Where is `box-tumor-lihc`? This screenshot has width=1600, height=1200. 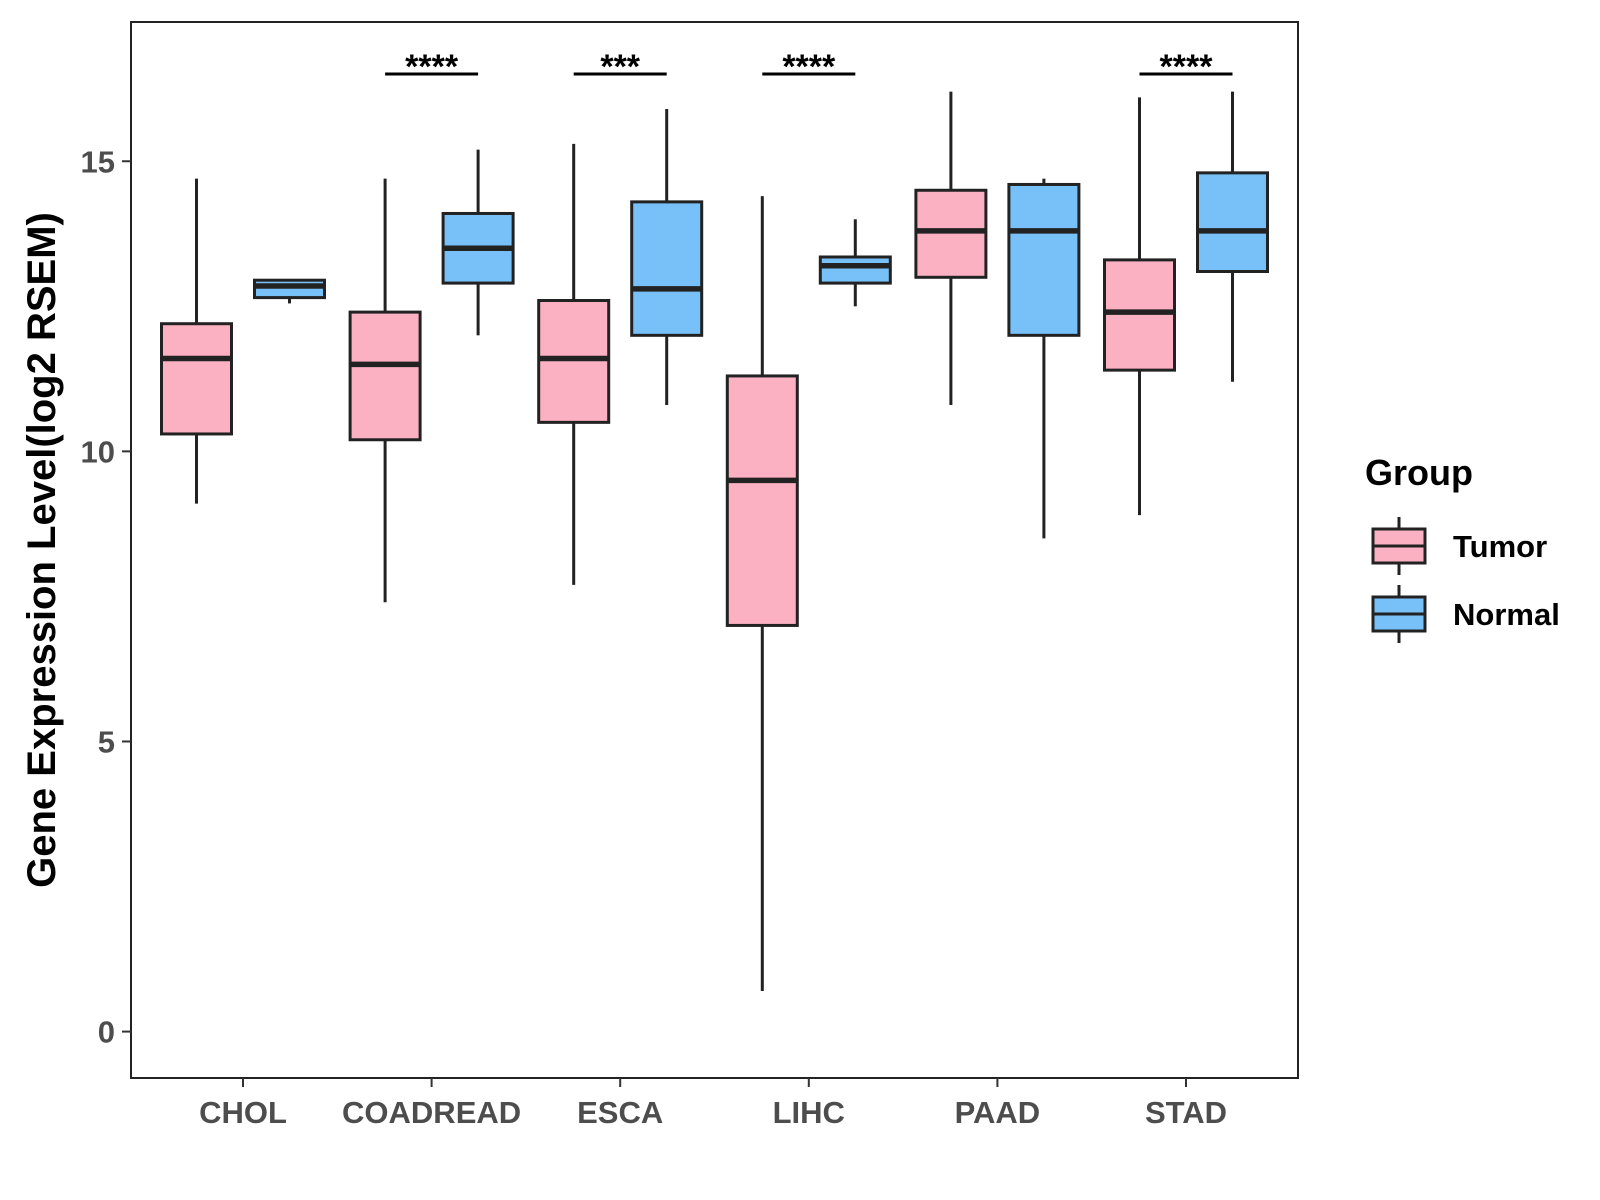
box-tumor-lihc is located at coordinates (762, 593).